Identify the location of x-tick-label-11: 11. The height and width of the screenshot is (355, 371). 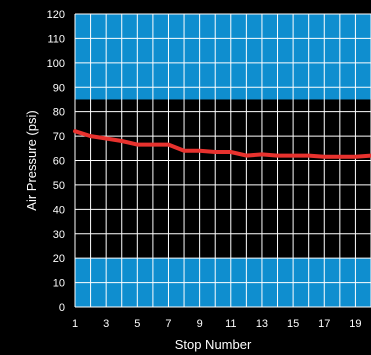
(230, 324).